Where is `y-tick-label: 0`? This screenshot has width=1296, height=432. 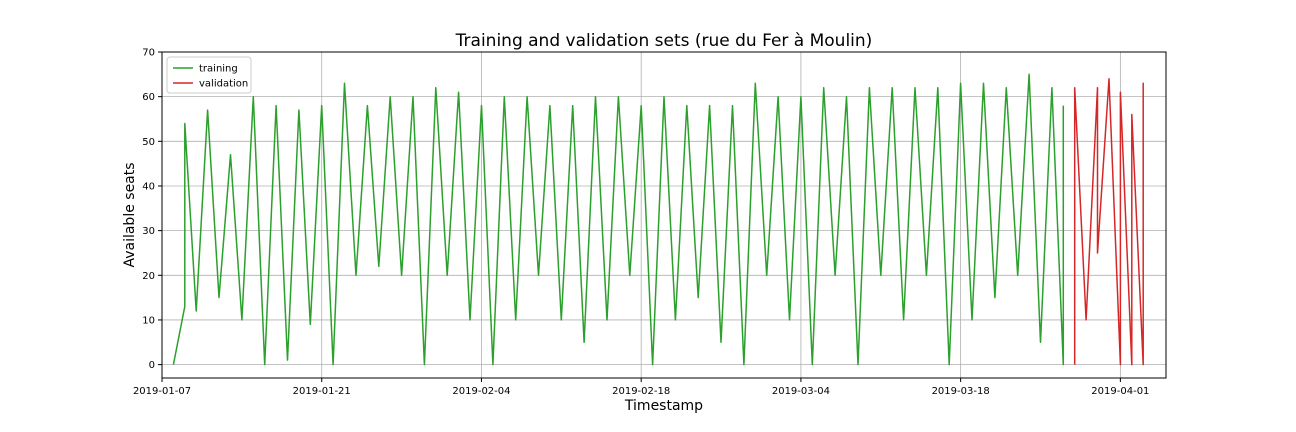 y-tick-label: 0 is located at coordinates (152, 365).